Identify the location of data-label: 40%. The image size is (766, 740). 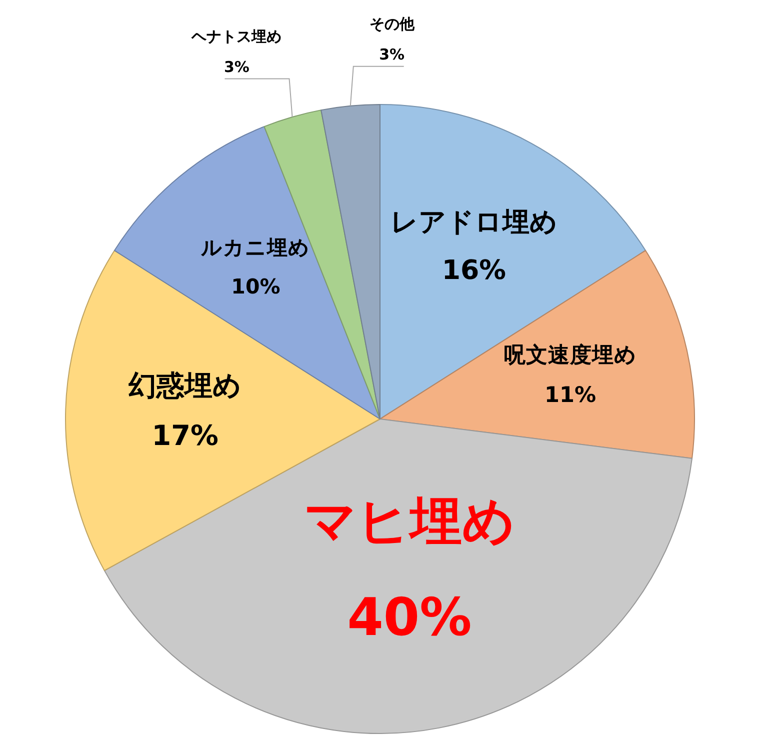
(409, 618).